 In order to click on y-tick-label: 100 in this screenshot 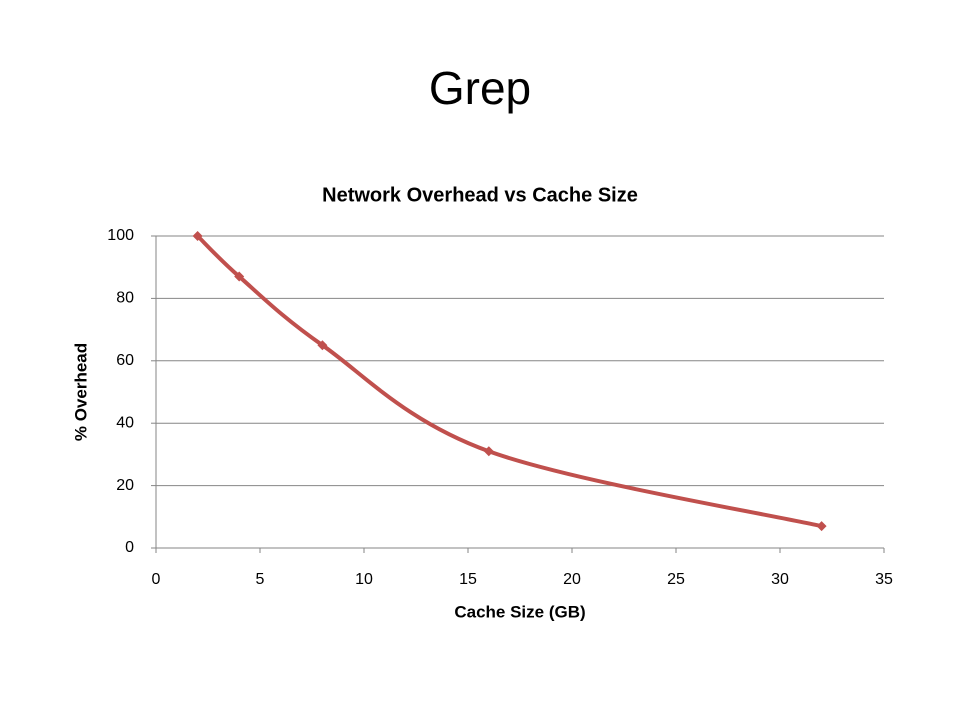, I will do `click(120, 235)`.